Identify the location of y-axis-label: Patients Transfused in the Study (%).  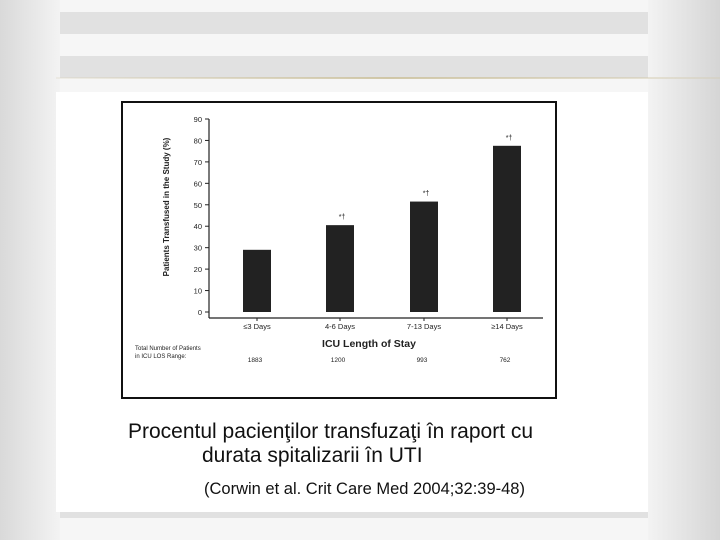
(166, 206).